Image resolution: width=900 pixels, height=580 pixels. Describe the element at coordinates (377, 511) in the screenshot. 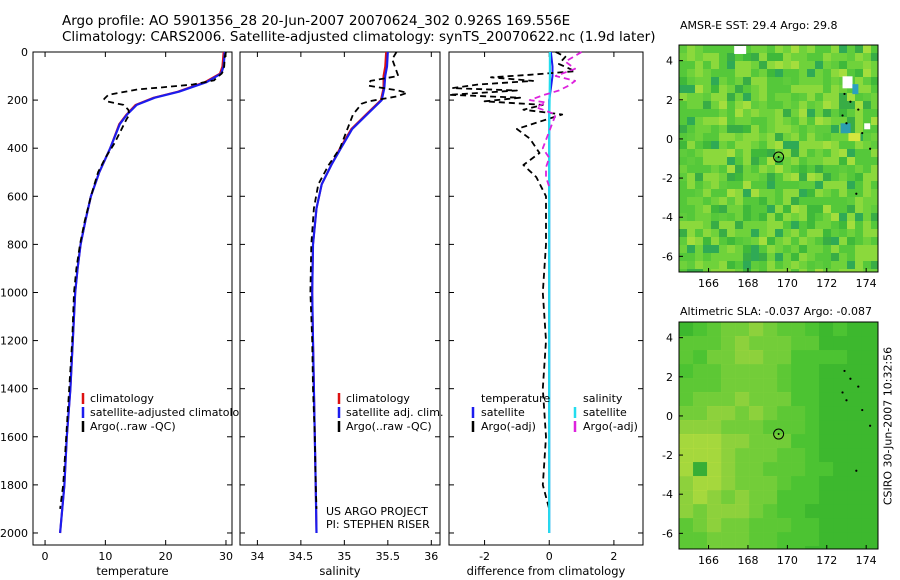

I see `credit-project: US ARGO PROJECT` at that location.